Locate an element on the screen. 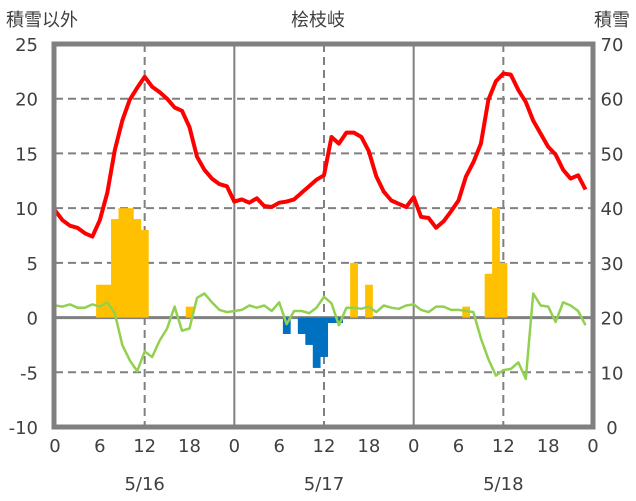 The image size is (636, 501). y-left-tick-label: -5 is located at coordinates (29, 373).